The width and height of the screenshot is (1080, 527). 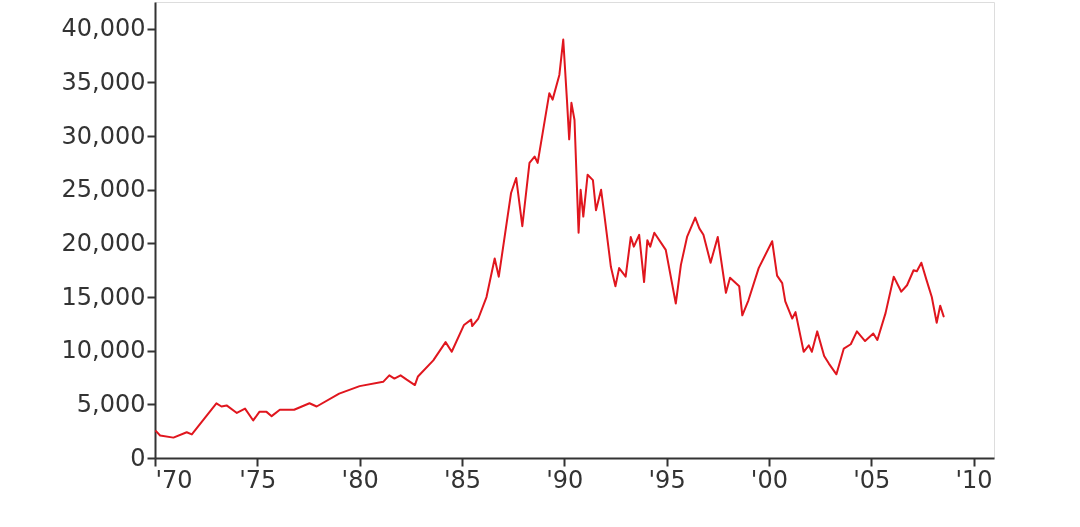 What do you see at coordinates (360, 479) in the screenshot?
I see `x-tick-label: '80` at bounding box center [360, 479].